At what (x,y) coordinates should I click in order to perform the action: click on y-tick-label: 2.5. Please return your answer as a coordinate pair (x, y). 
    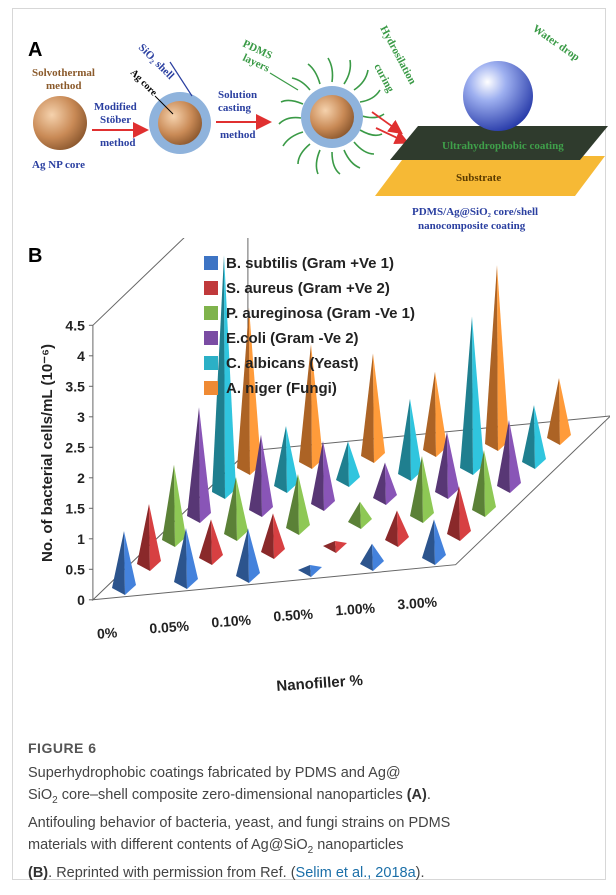
    Looking at the image, I should click on (75, 447).